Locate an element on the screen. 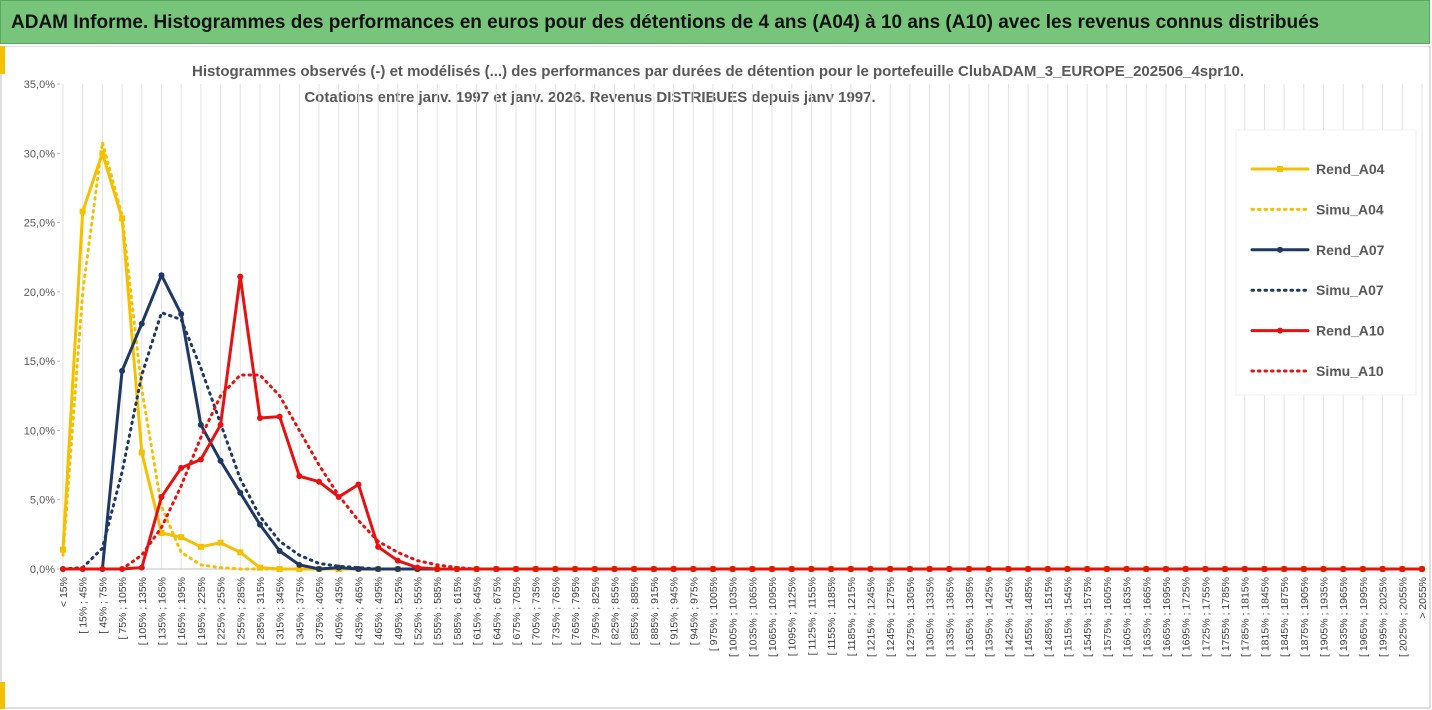  x-tick-label: [ 615% ; 645% is located at coordinates (478, 611).